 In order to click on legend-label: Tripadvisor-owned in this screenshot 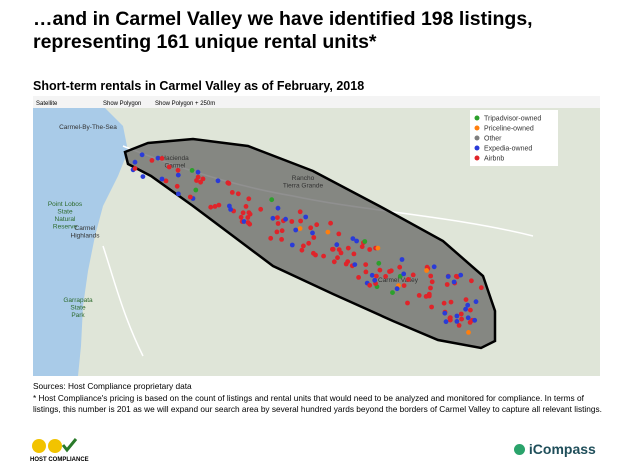, I will do `click(512, 119)`.